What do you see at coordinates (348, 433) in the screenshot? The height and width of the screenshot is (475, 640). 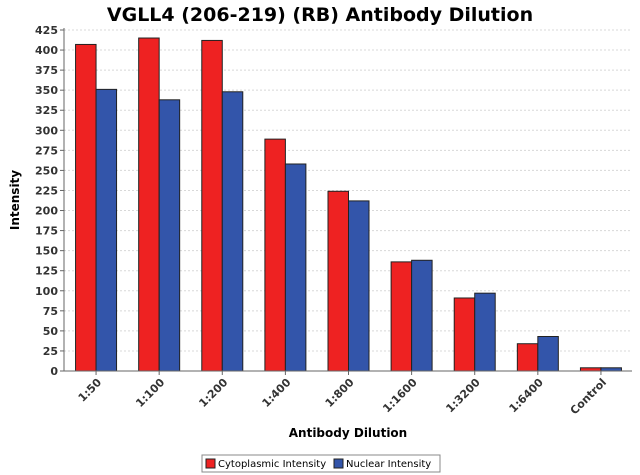 I see `x-axis-label: Antibody Dilution` at bounding box center [348, 433].